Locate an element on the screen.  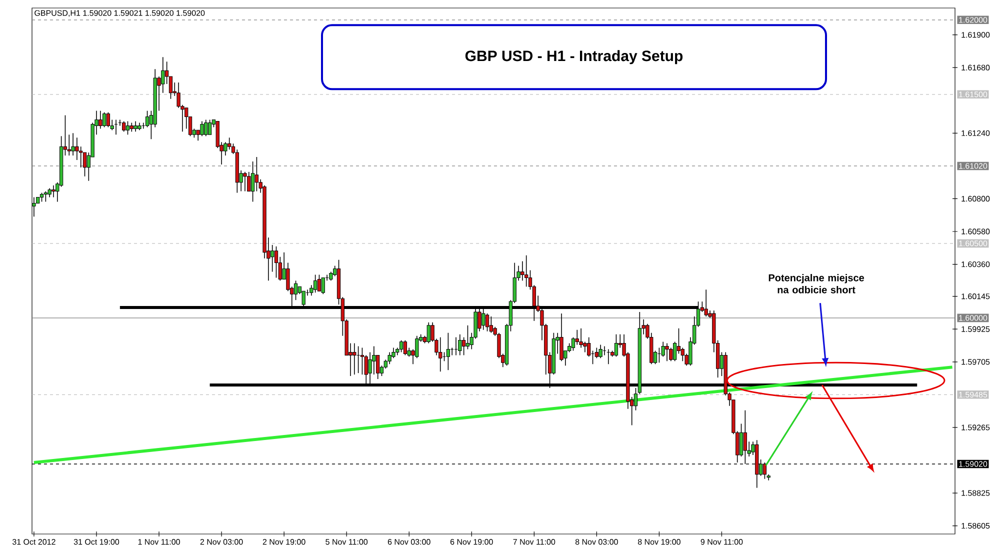
x-tick-label: 6 Nov 03:00 is located at coordinates (409, 542).